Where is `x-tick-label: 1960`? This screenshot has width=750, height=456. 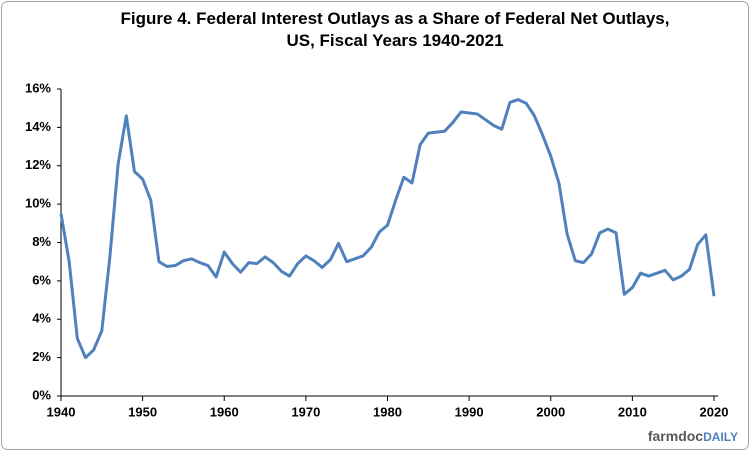 x-tick-label: 1960 is located at coordinates (224, 411).